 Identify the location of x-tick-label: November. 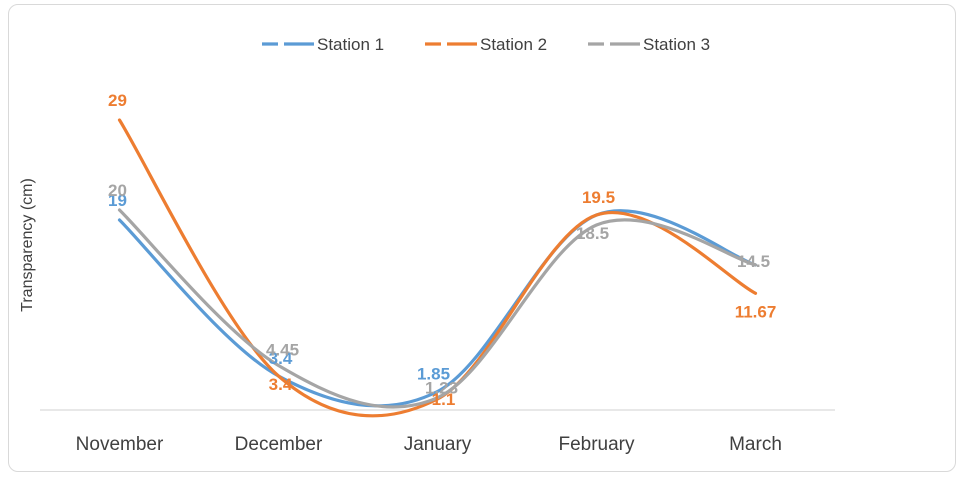
(120, 444).